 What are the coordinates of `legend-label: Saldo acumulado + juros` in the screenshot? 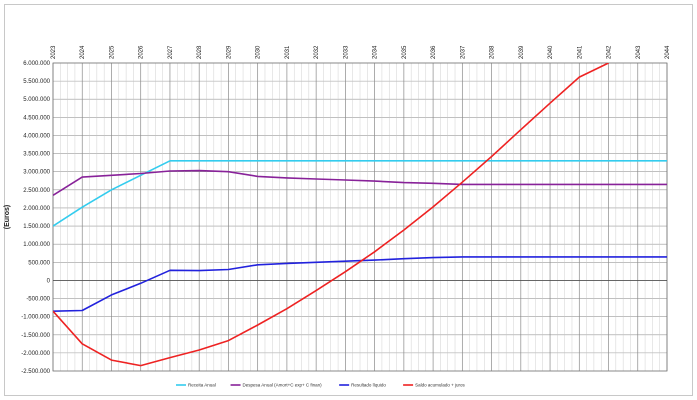 It's located at (440, 385).